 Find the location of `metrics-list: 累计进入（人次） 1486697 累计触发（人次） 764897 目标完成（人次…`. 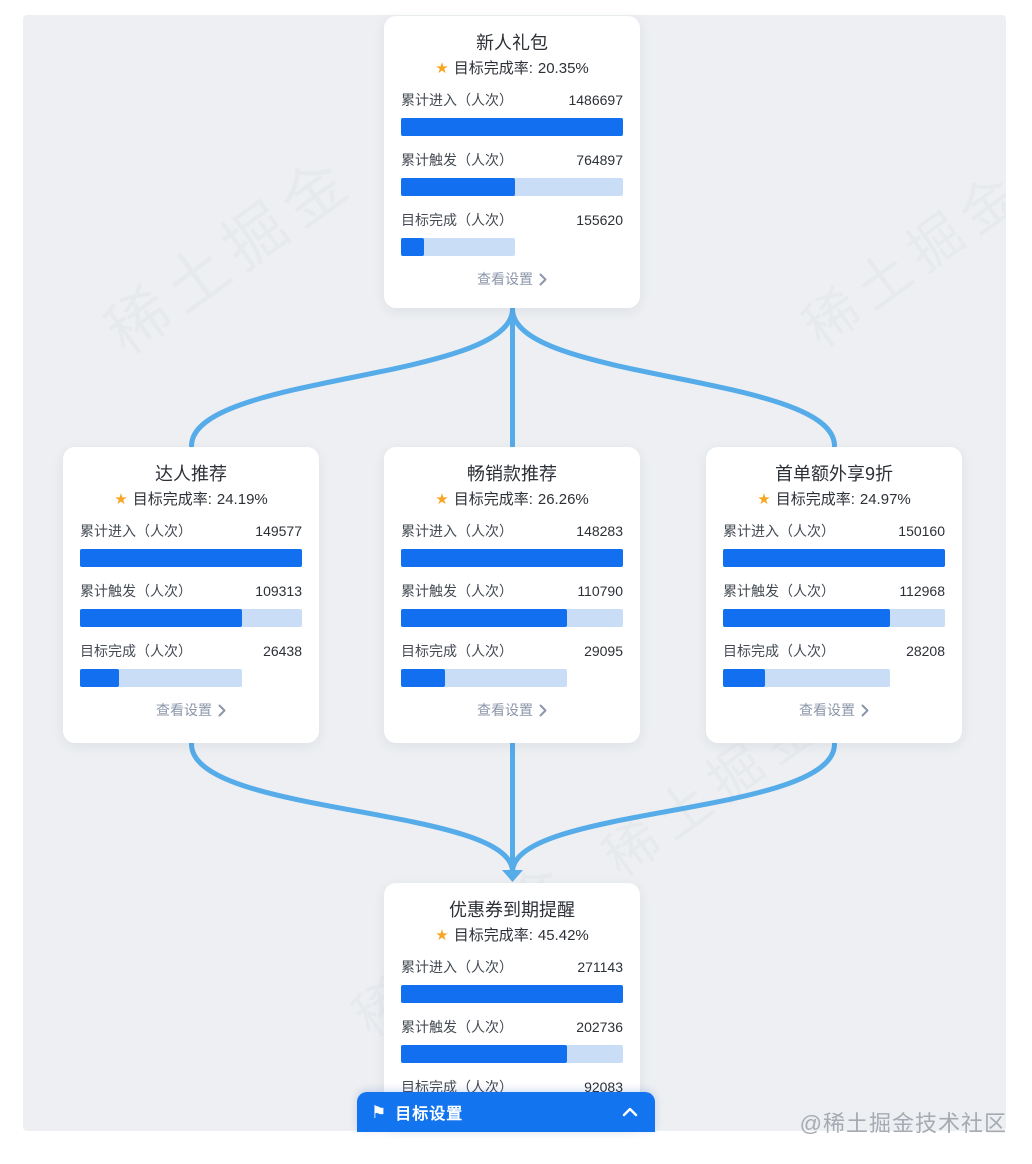

metrics-list: 累计进入（人次） 1486697 累计触发（人次） 764897 目标完成（人次… is located at coordinates (512, 172).